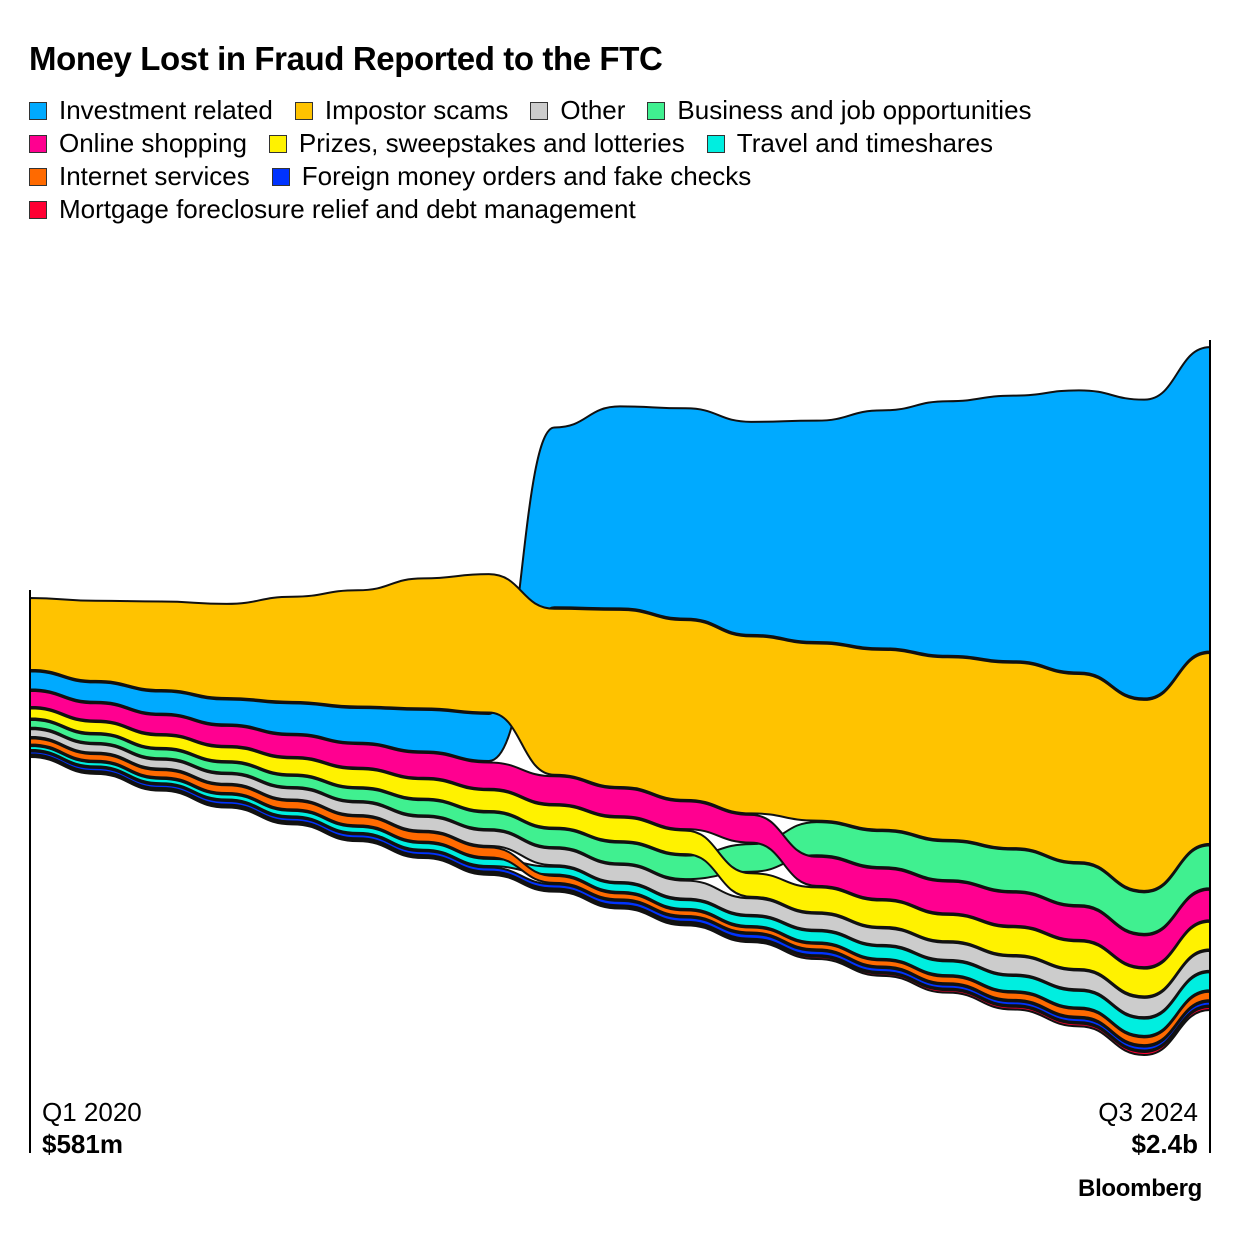 The width and height of the screenshot is (1240, 1248). I want to click on legend-label: Travel and timeshares, so click(865, 143).